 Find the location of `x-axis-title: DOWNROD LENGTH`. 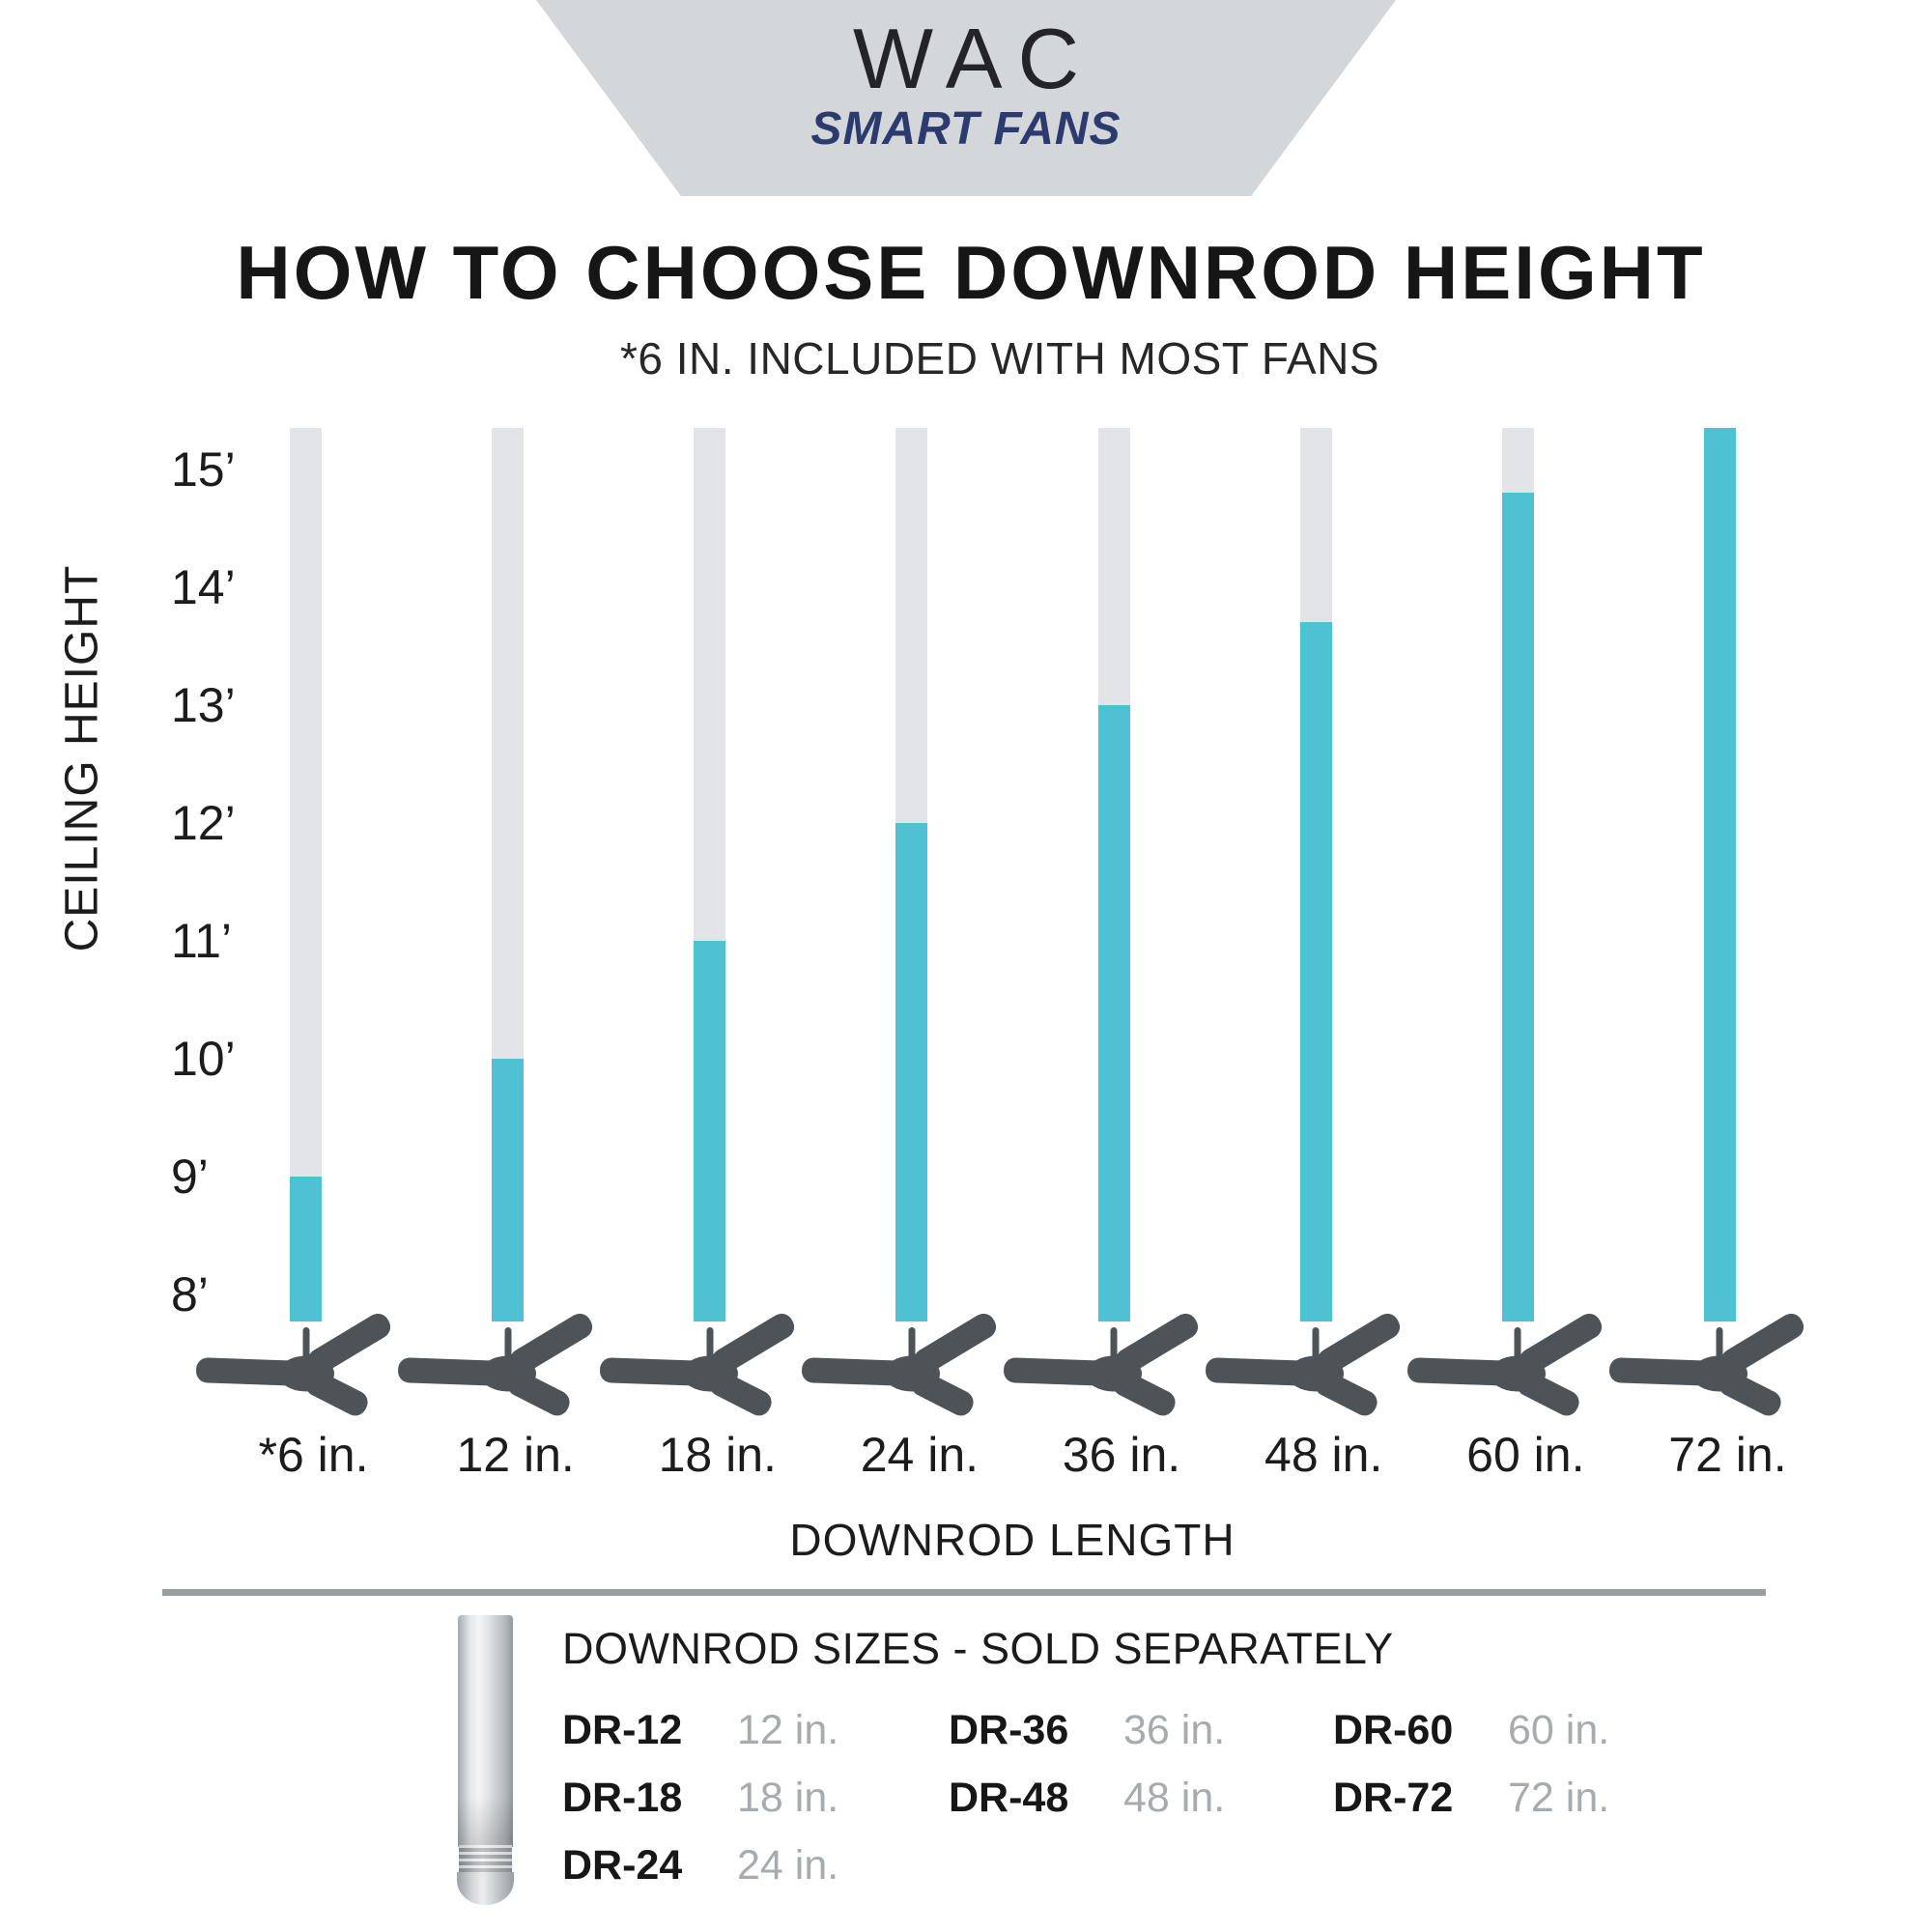

x-axis-title: DOWNROD LENGTH is located at coordinates (1012, 1540).